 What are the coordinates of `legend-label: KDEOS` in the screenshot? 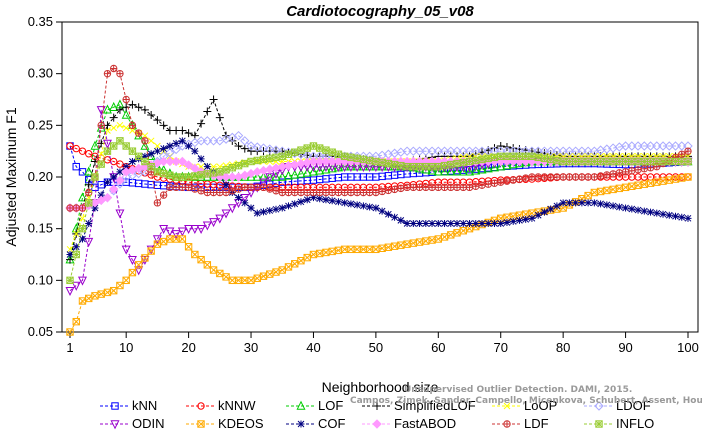 It's located at (241, 423).